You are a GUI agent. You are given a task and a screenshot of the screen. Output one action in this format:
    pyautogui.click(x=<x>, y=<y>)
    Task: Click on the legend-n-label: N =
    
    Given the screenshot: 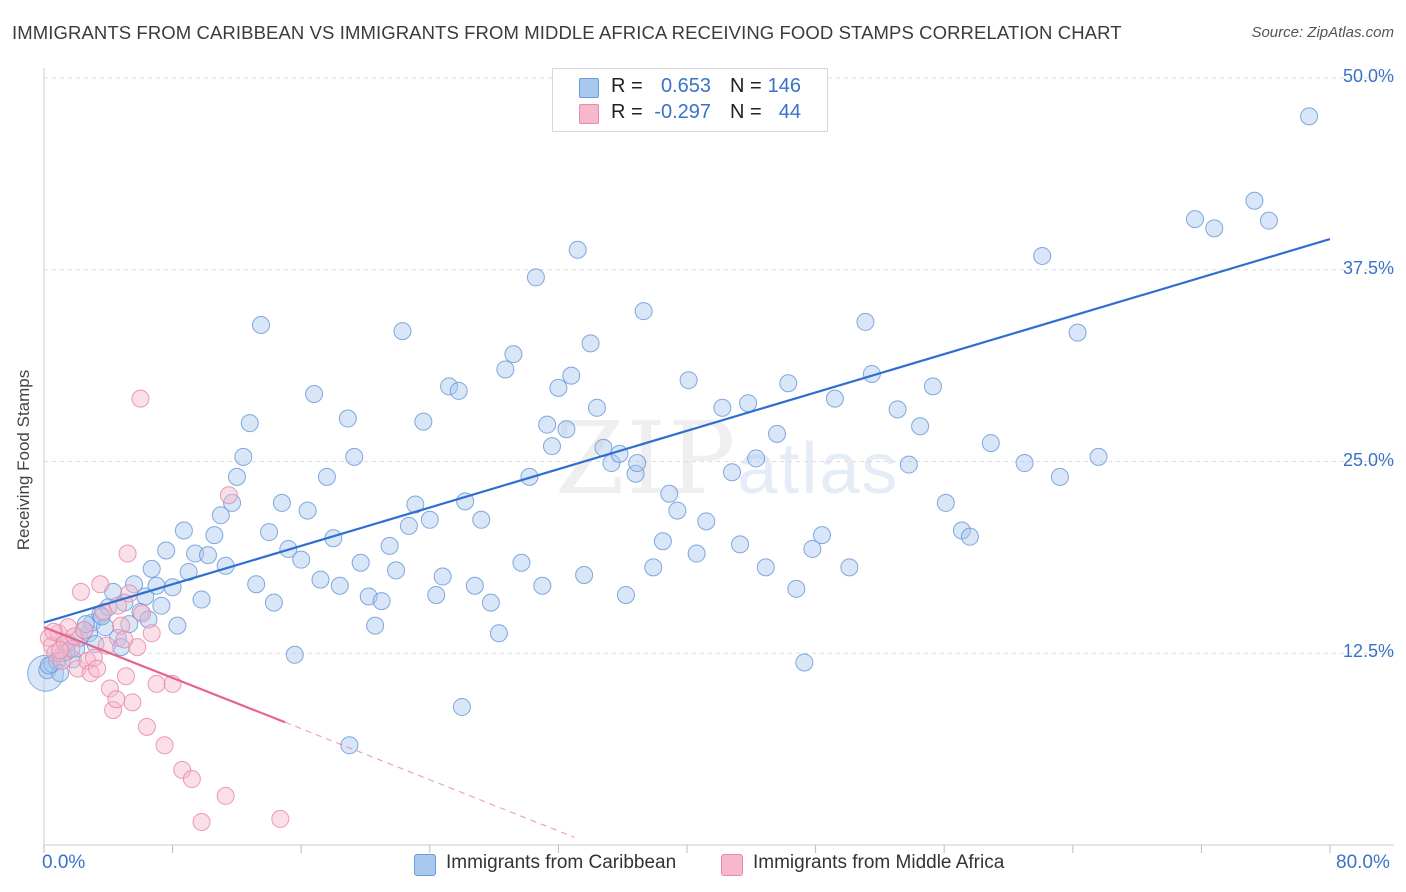 What is the action you would take?
    pyautogui.click(x=746, y=86)
    